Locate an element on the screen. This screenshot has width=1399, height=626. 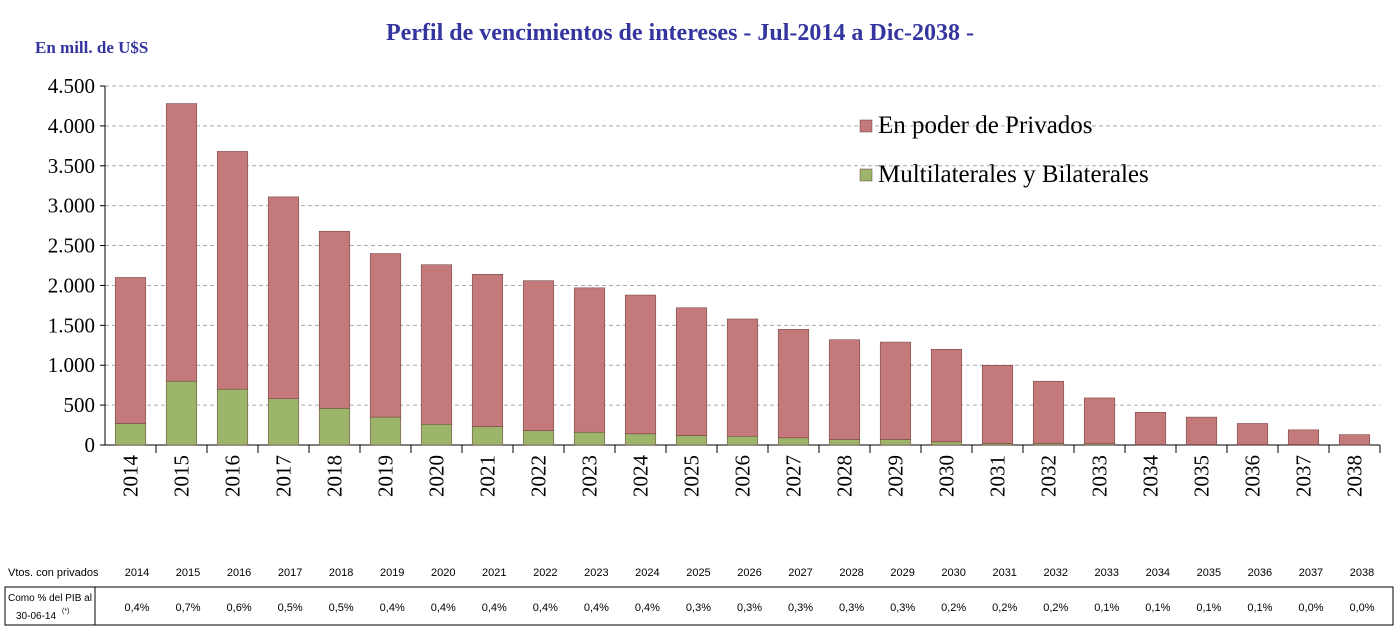
table-year: 2017 is located at coordinates (290, 573).